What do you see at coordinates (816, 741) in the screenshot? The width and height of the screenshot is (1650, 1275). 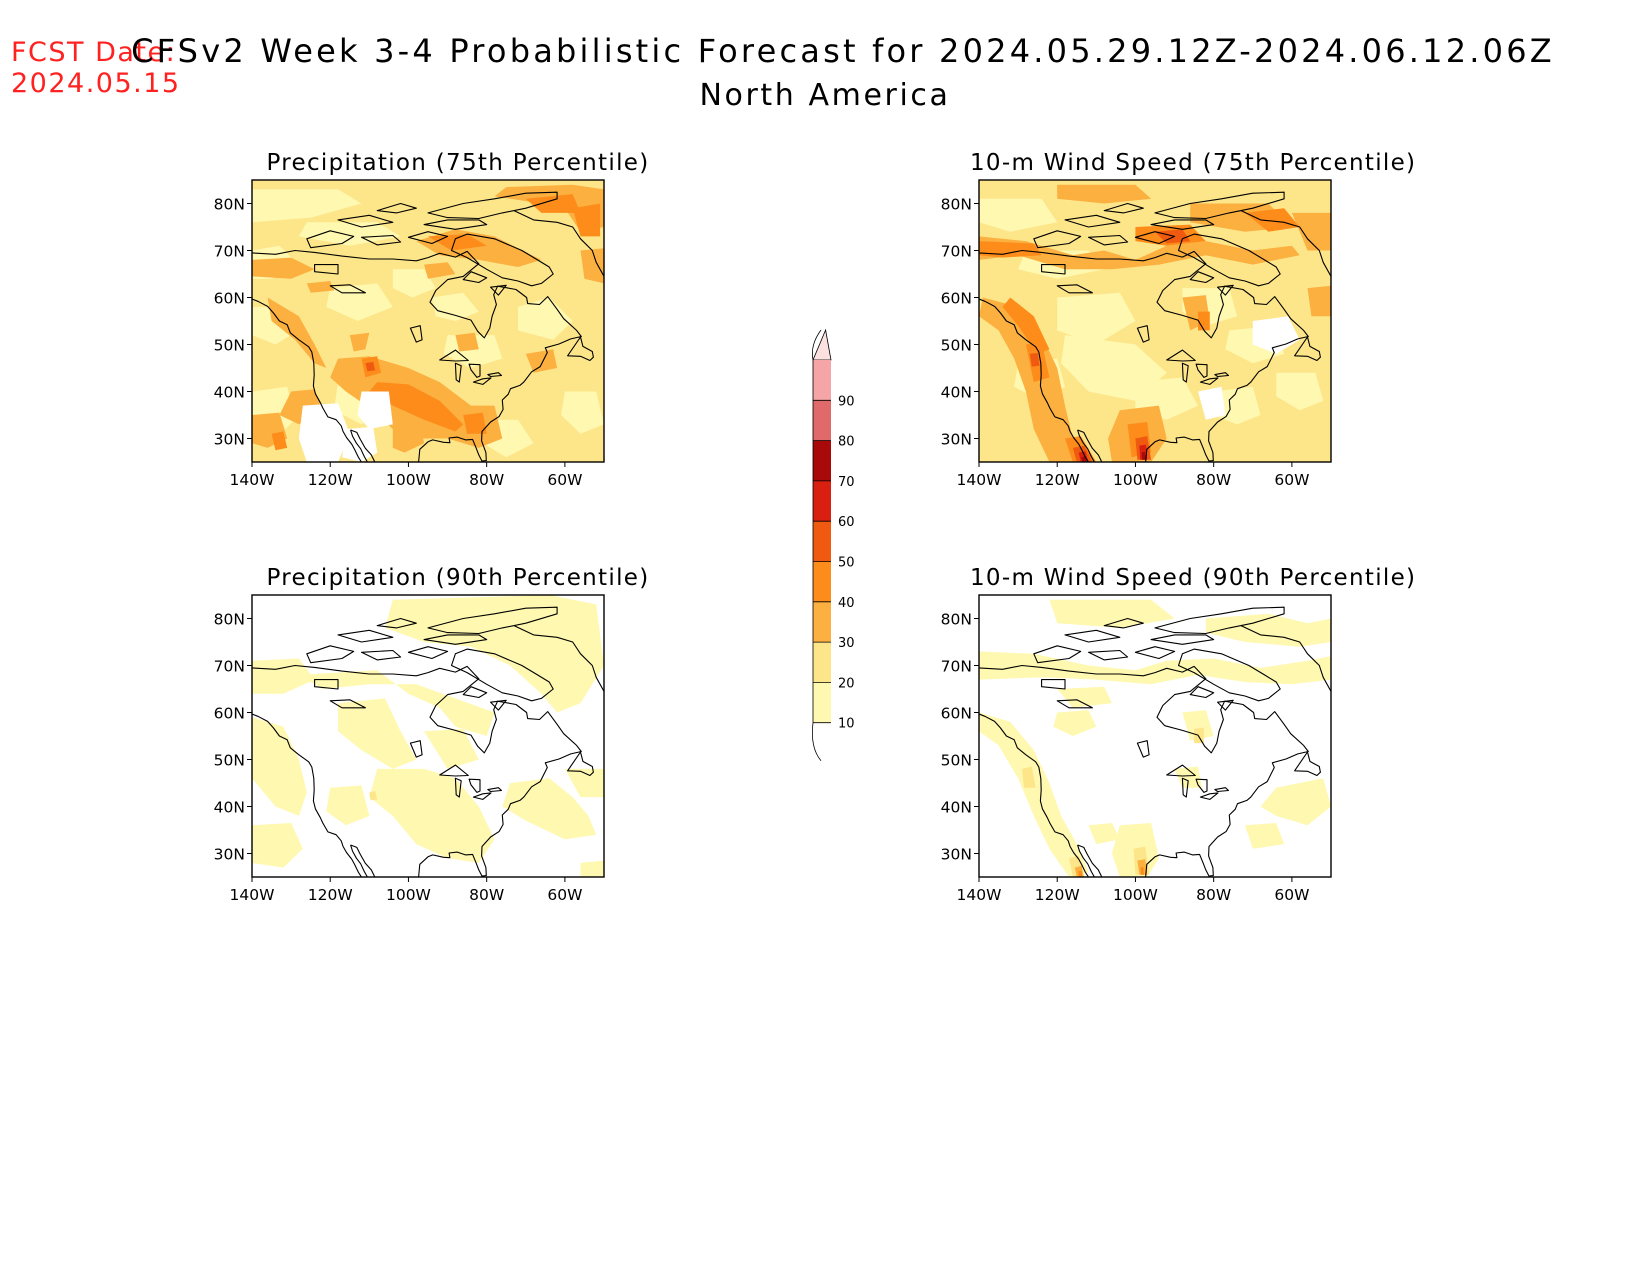 I see `colorbar-bottom-edge` at bounding box center [816, 741].